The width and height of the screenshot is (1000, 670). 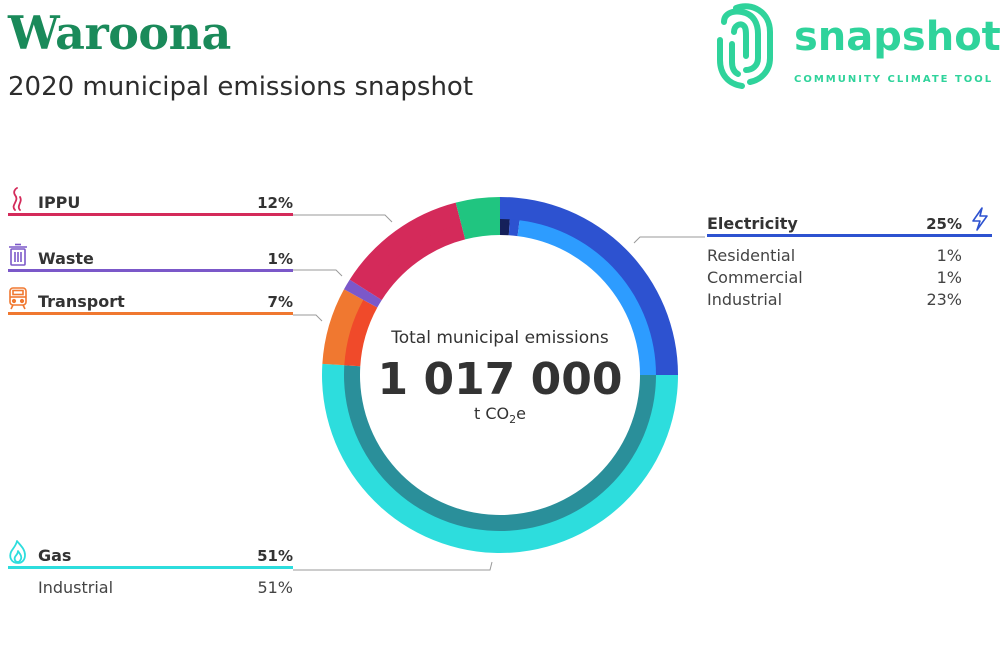 What do you see at coordinates (55, 555) in the screenshot?
I see `legend-gas-name: Gas` at bounding box center [55, 555].